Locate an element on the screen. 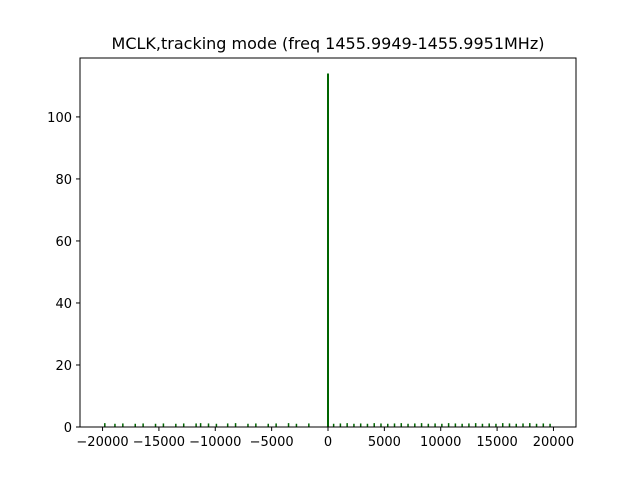 The width and height of the screenshot is (640, 480). x-tick-label: −20000 is located at coordinates (102, 442).